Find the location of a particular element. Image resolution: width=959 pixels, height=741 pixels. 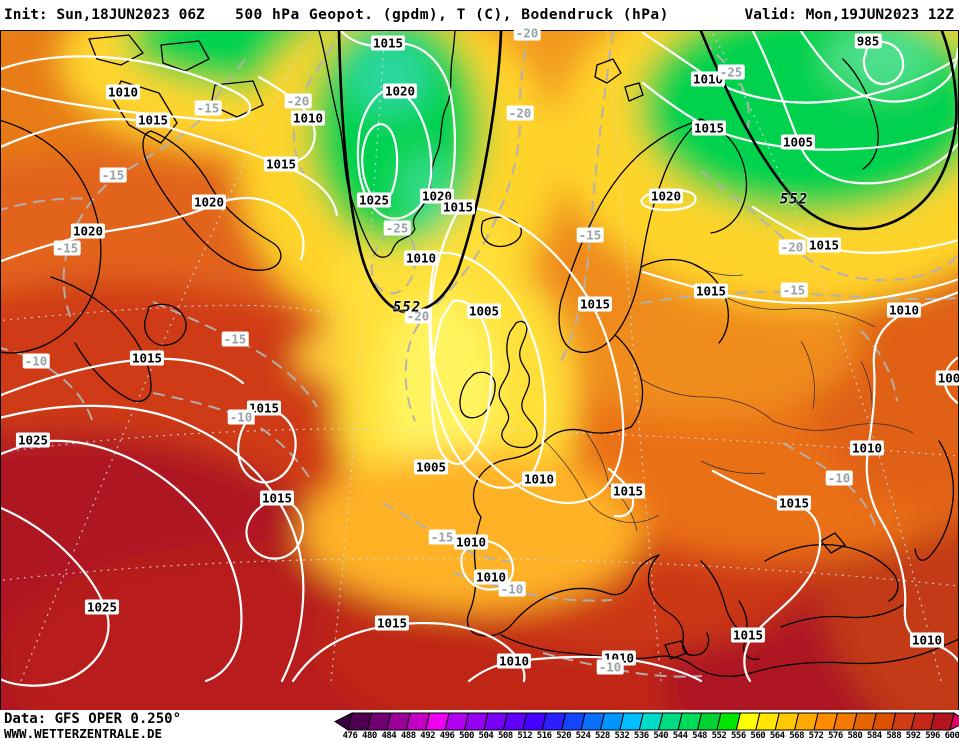

colorbar-tick: 552 is located at coordinates (719, 736).